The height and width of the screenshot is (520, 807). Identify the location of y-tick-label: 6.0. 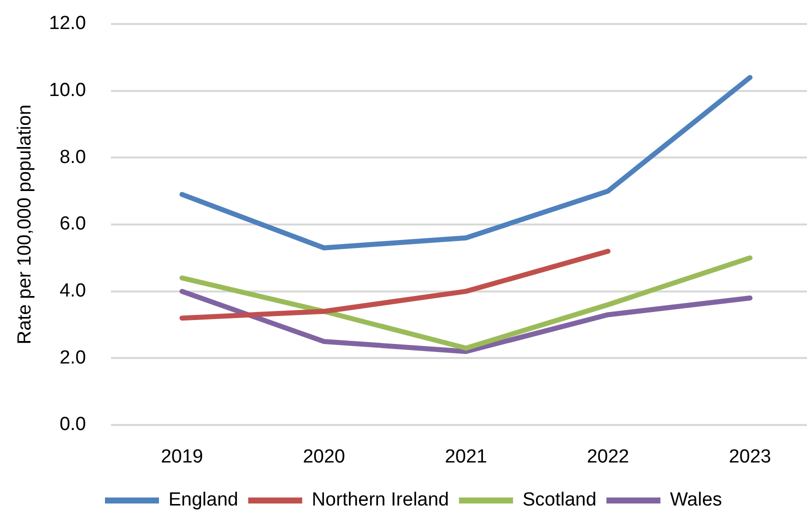
(73, 224).